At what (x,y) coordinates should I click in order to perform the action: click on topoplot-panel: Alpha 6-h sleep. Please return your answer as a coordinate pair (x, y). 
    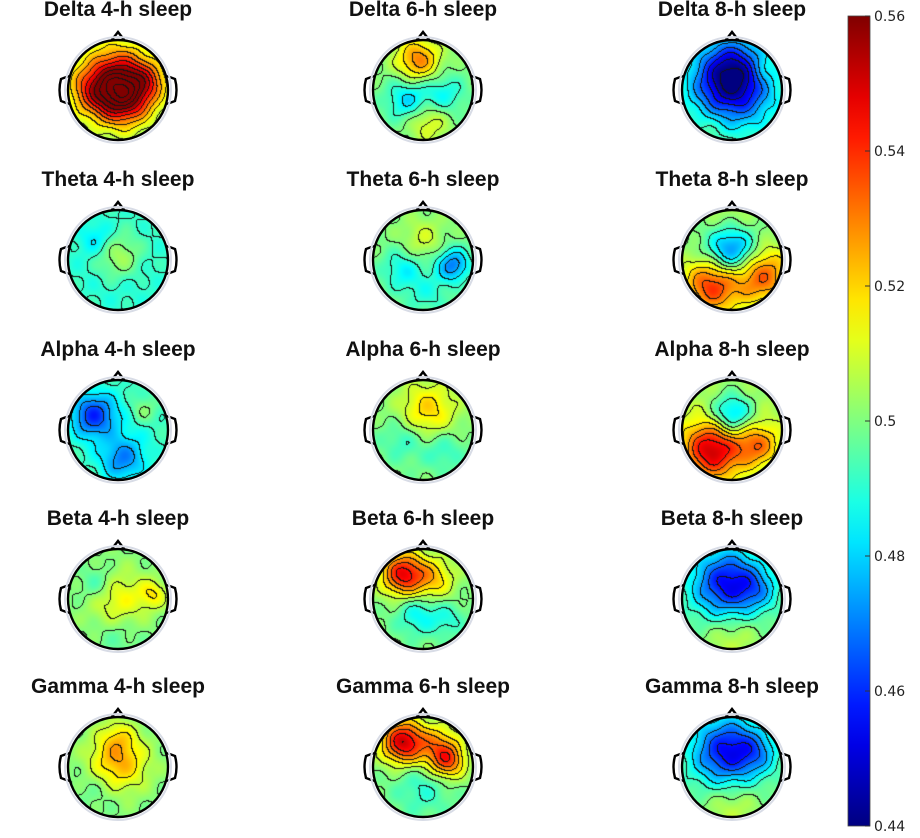
    Looking at the image, I should click on (423, 419).